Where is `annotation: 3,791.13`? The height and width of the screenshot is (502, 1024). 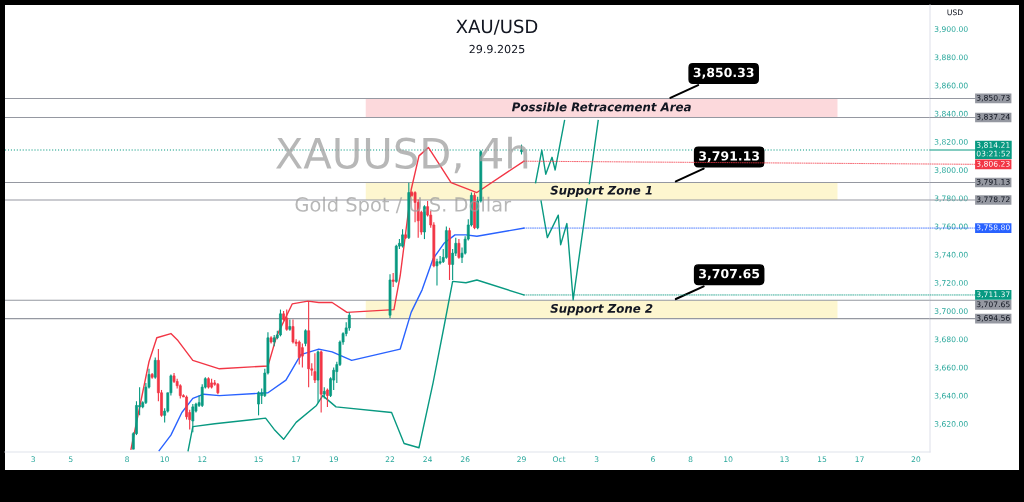 annotation: 3,791.13 is located at coordinates (729, 157).